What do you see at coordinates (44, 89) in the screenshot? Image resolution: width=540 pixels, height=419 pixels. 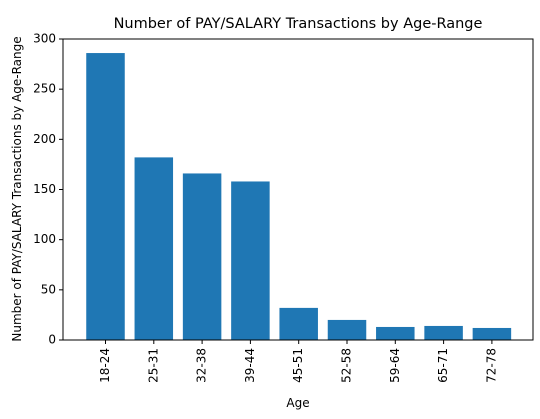 I see `y-tick-label: 250` at bounding box center [44, 89].